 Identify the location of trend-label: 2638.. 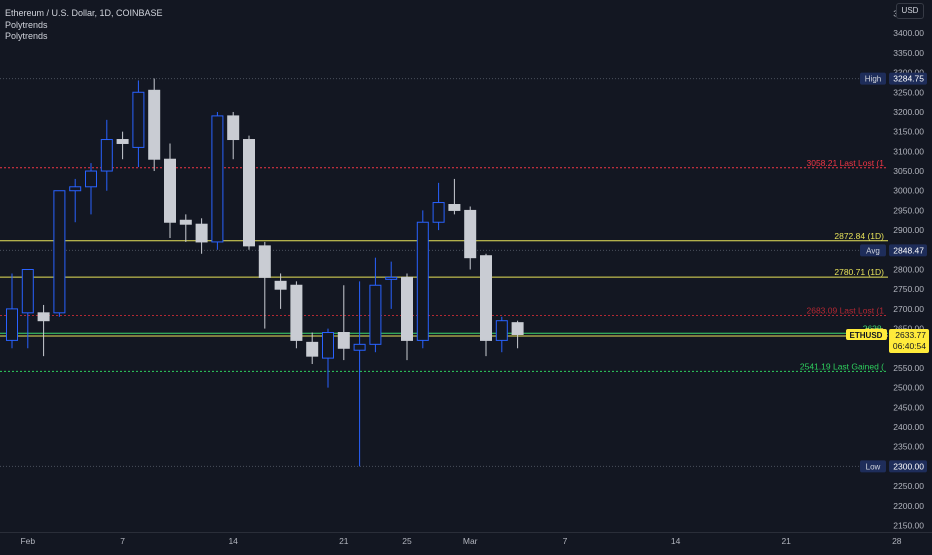
(873, 328).